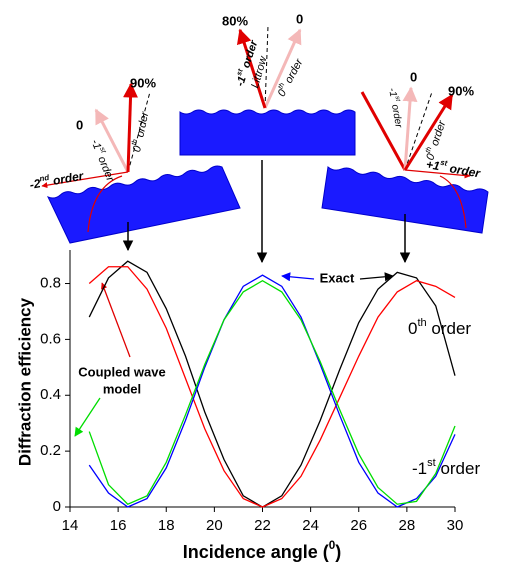 The height and width of the screenshot is (566, 509). Describe the element at coordinates (251, 68) in the screenshot. I see `beam-littrow` at that location.